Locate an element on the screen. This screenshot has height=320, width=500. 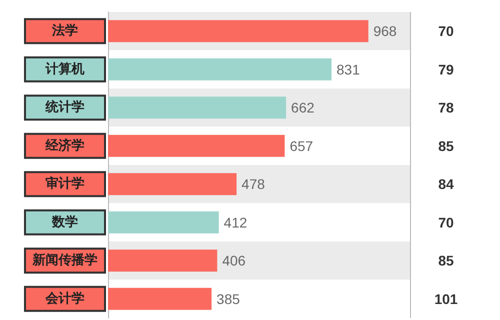
y-tick-label: 数学 is located at coordinates (64, 222).